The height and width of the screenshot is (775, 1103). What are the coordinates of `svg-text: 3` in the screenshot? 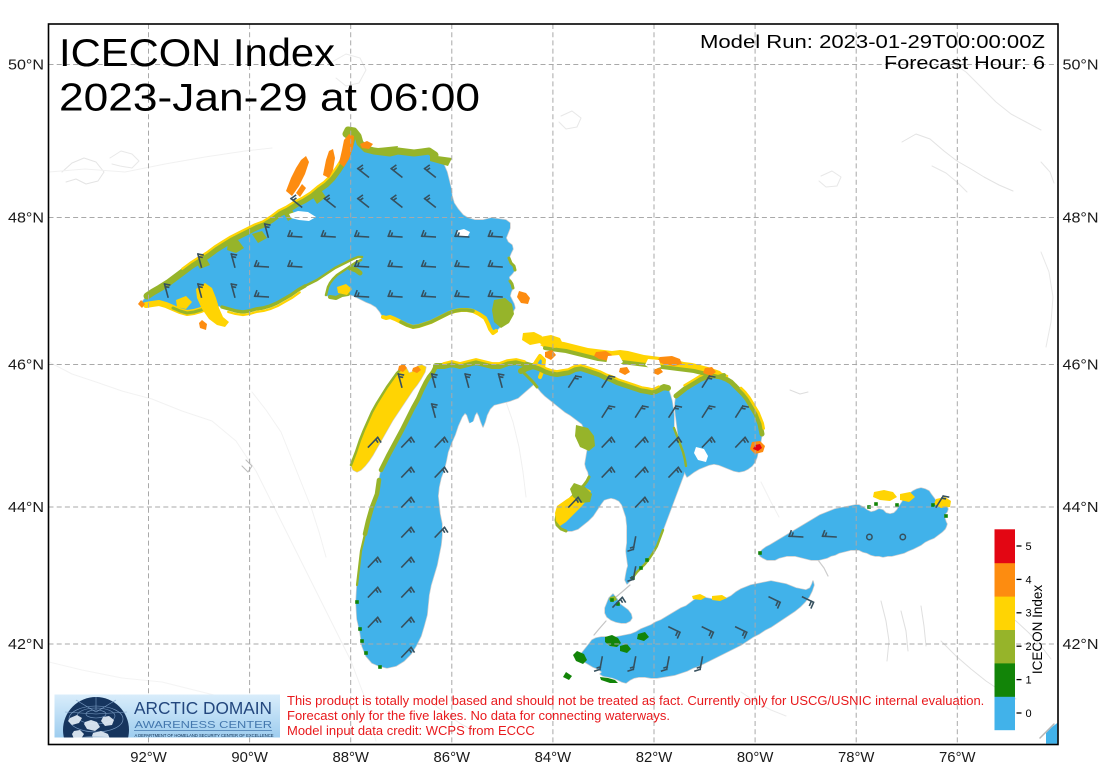 It's located at (1029, 614).